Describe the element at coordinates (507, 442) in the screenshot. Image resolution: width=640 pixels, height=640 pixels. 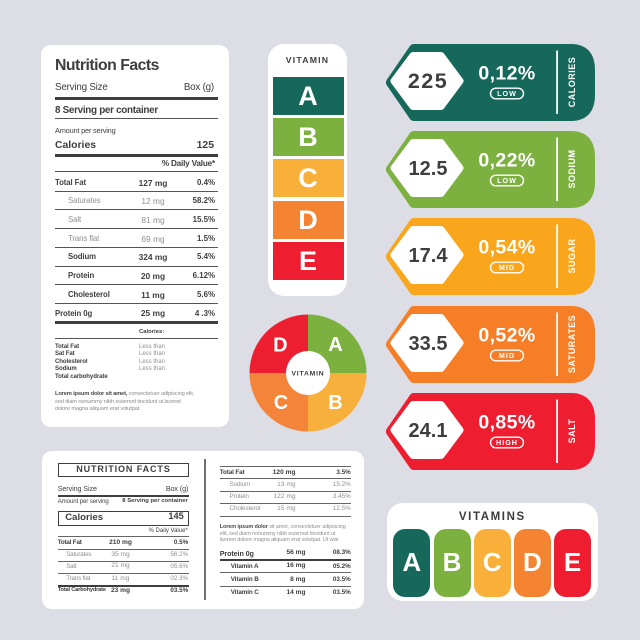
I see `svg-text: HIGH` at that location.